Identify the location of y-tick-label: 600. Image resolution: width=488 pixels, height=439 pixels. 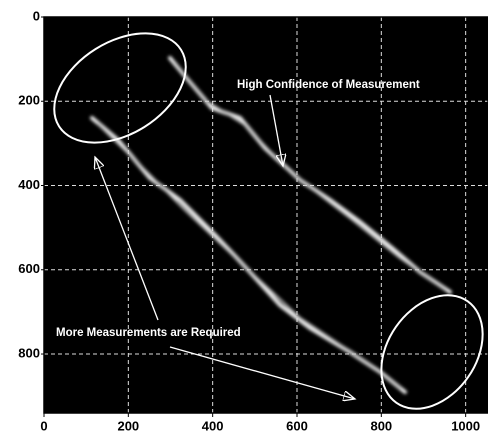
(29, 268).